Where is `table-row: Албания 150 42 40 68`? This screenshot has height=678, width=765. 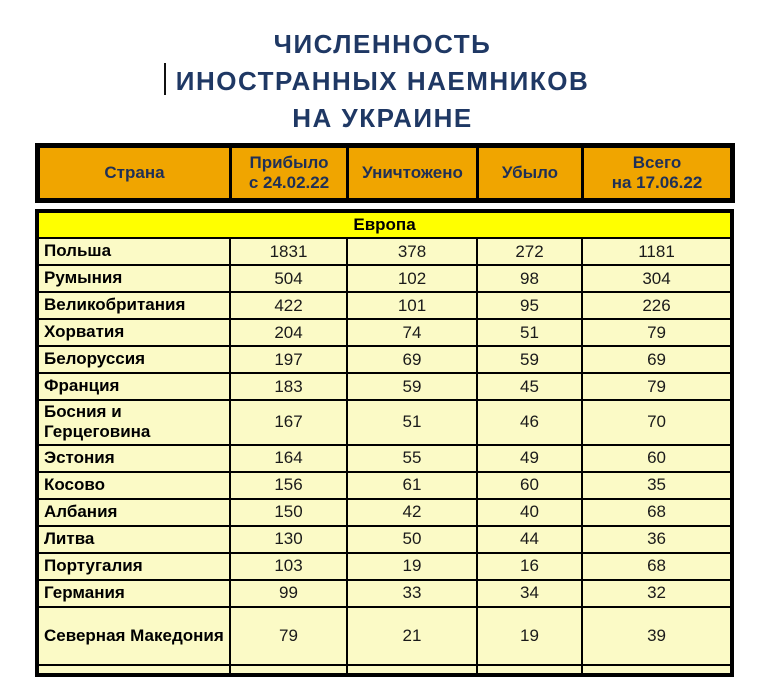 table-row: Албания 150 42 40 68 is located at coordinates (385, 512).